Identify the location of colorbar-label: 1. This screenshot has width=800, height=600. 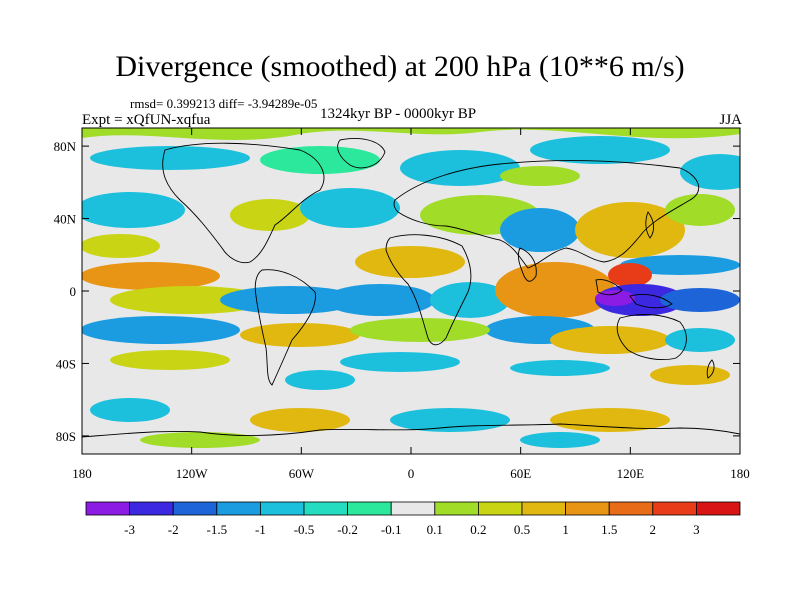
(565, 529).